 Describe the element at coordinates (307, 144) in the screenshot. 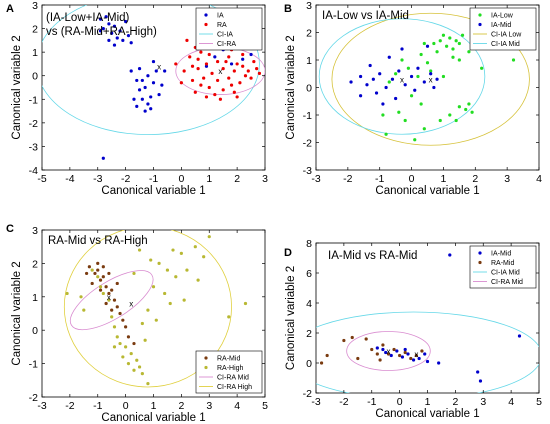

I see `y-tick-label: -2` at that location.